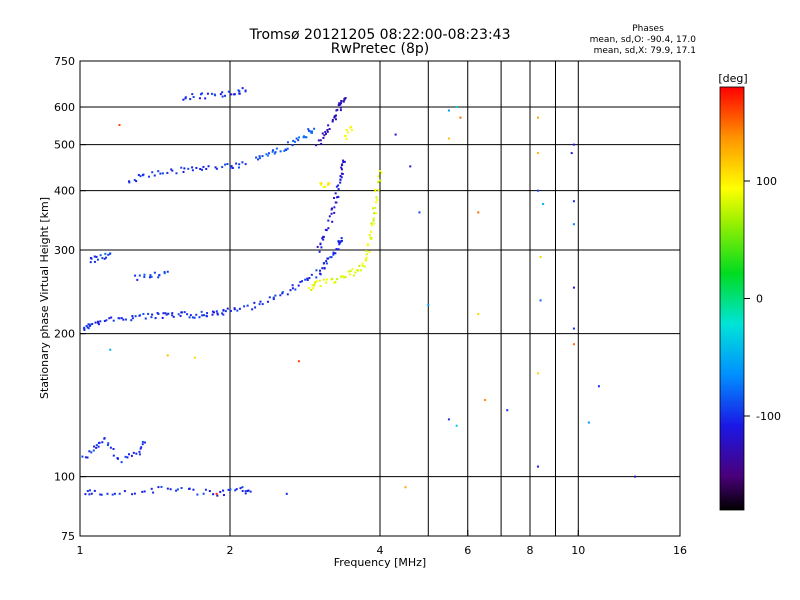 This screenshot has width=800, height=600. What do you see at coordinates (530, 550) in the screenshot?
I see `x-tick-label: 8` at bounding box center [530, 550].